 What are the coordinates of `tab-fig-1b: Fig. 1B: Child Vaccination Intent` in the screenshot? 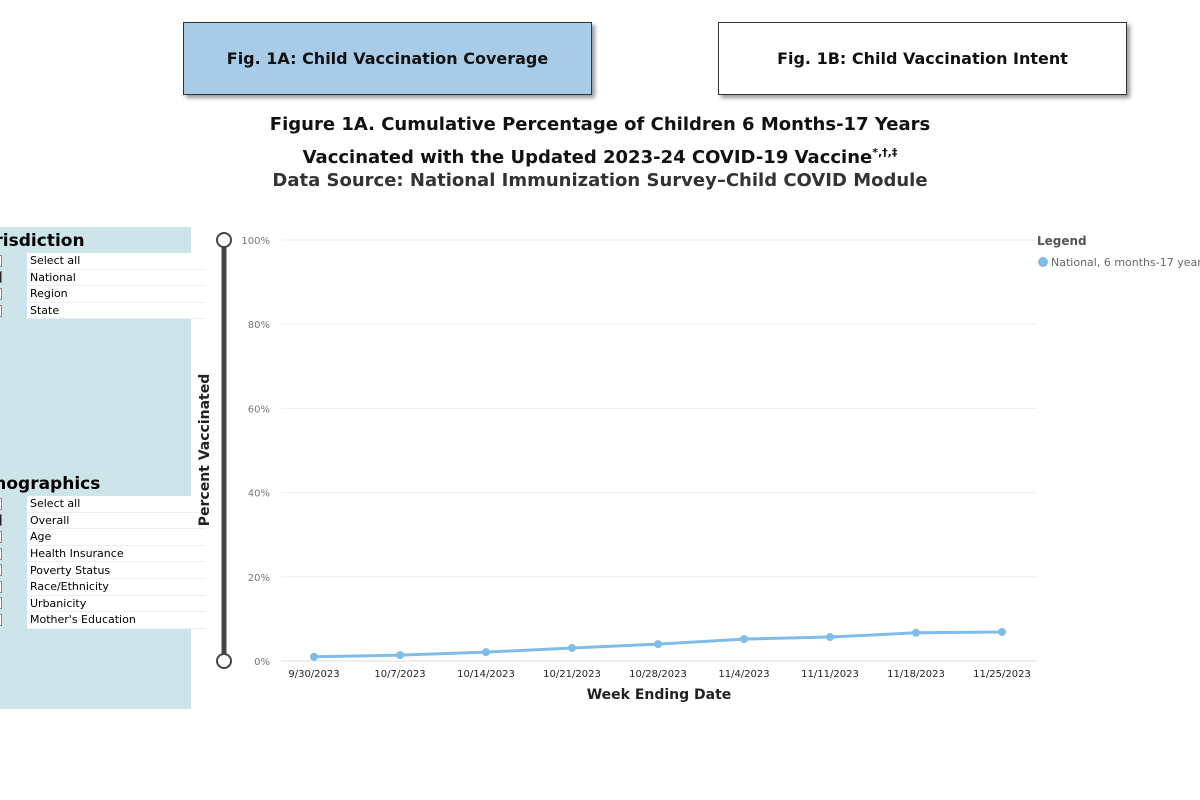 It's located at (922, 58).